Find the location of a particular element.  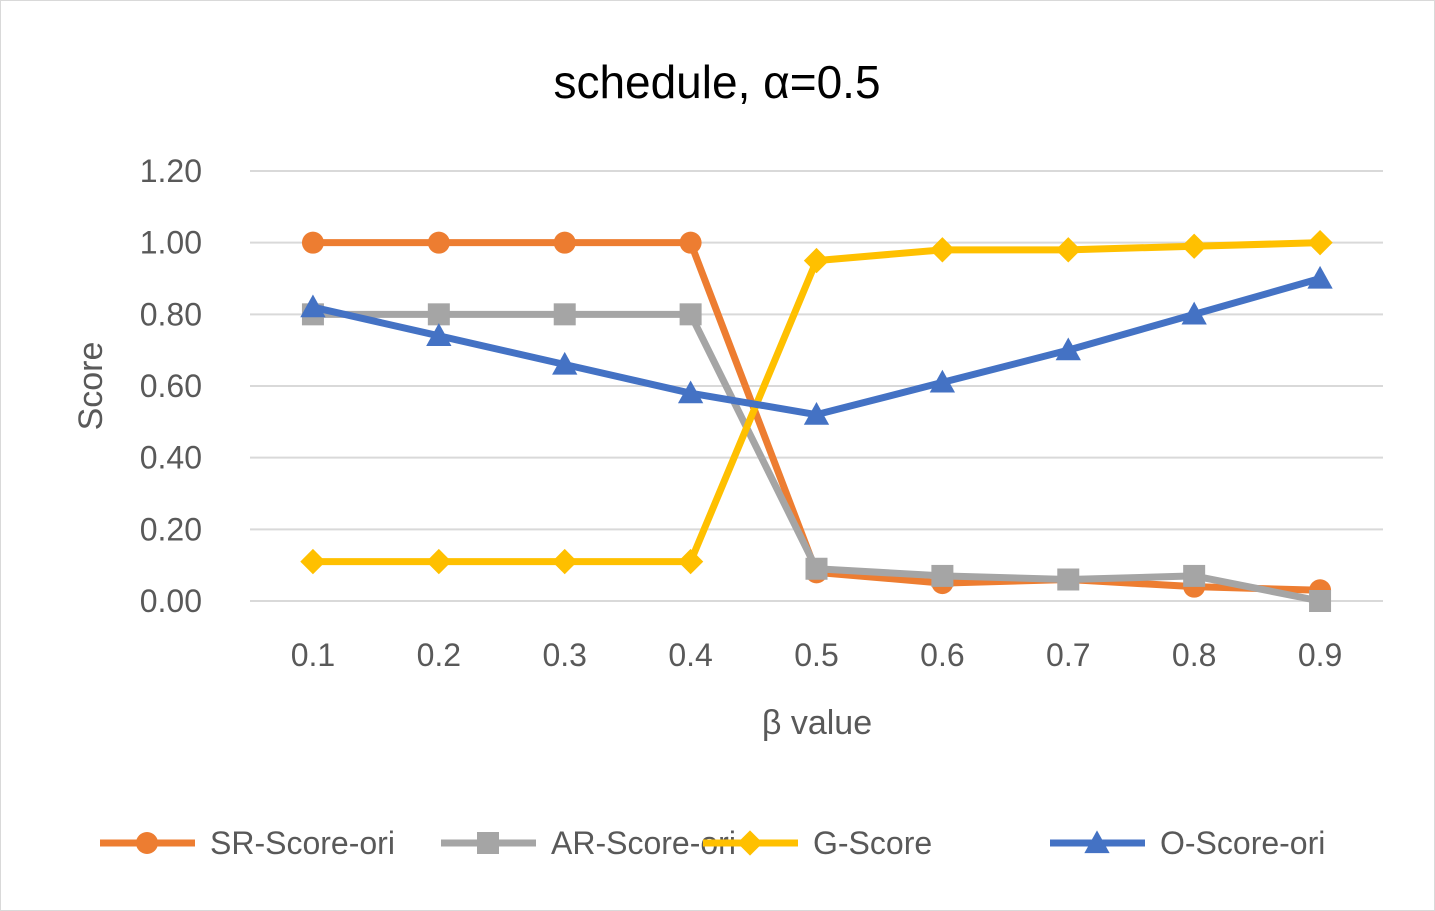

x-axis-ticks: 0.1 0.2 0.3 0.4 0.5 0.6 0.7 0.8 0.9 is located at coordinates (817, 655).